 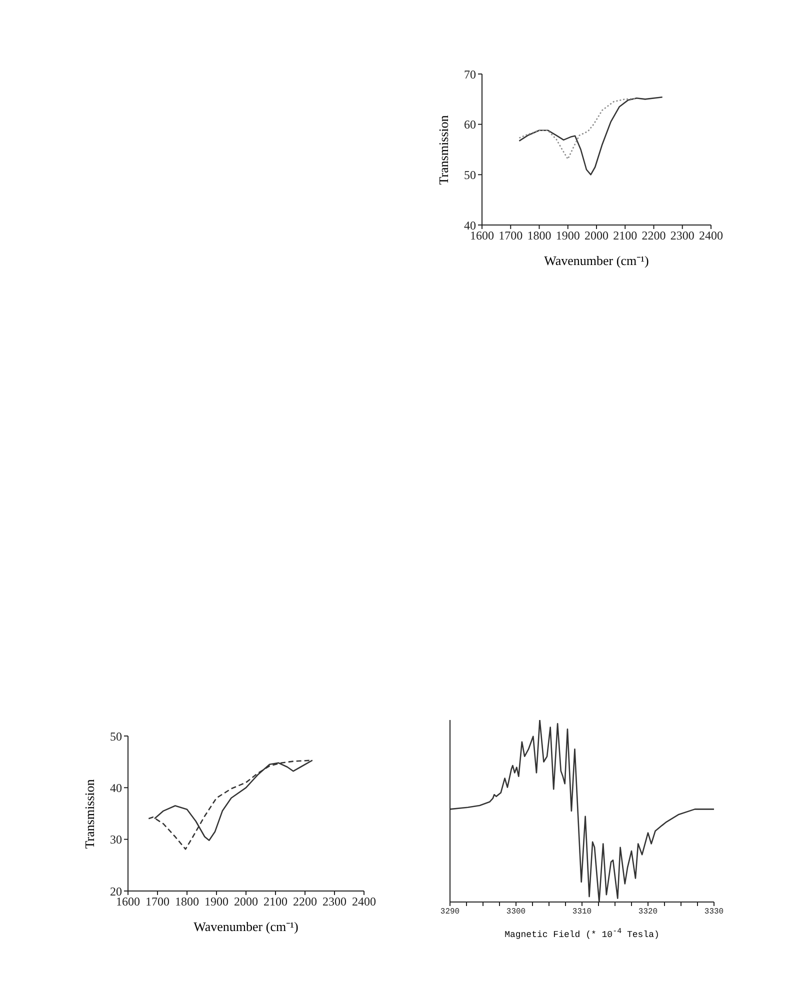 What do you see at coordinates (470, 125) in the screenshot?
I see `y-tick-label: 60` at bounding box center [470, 125].